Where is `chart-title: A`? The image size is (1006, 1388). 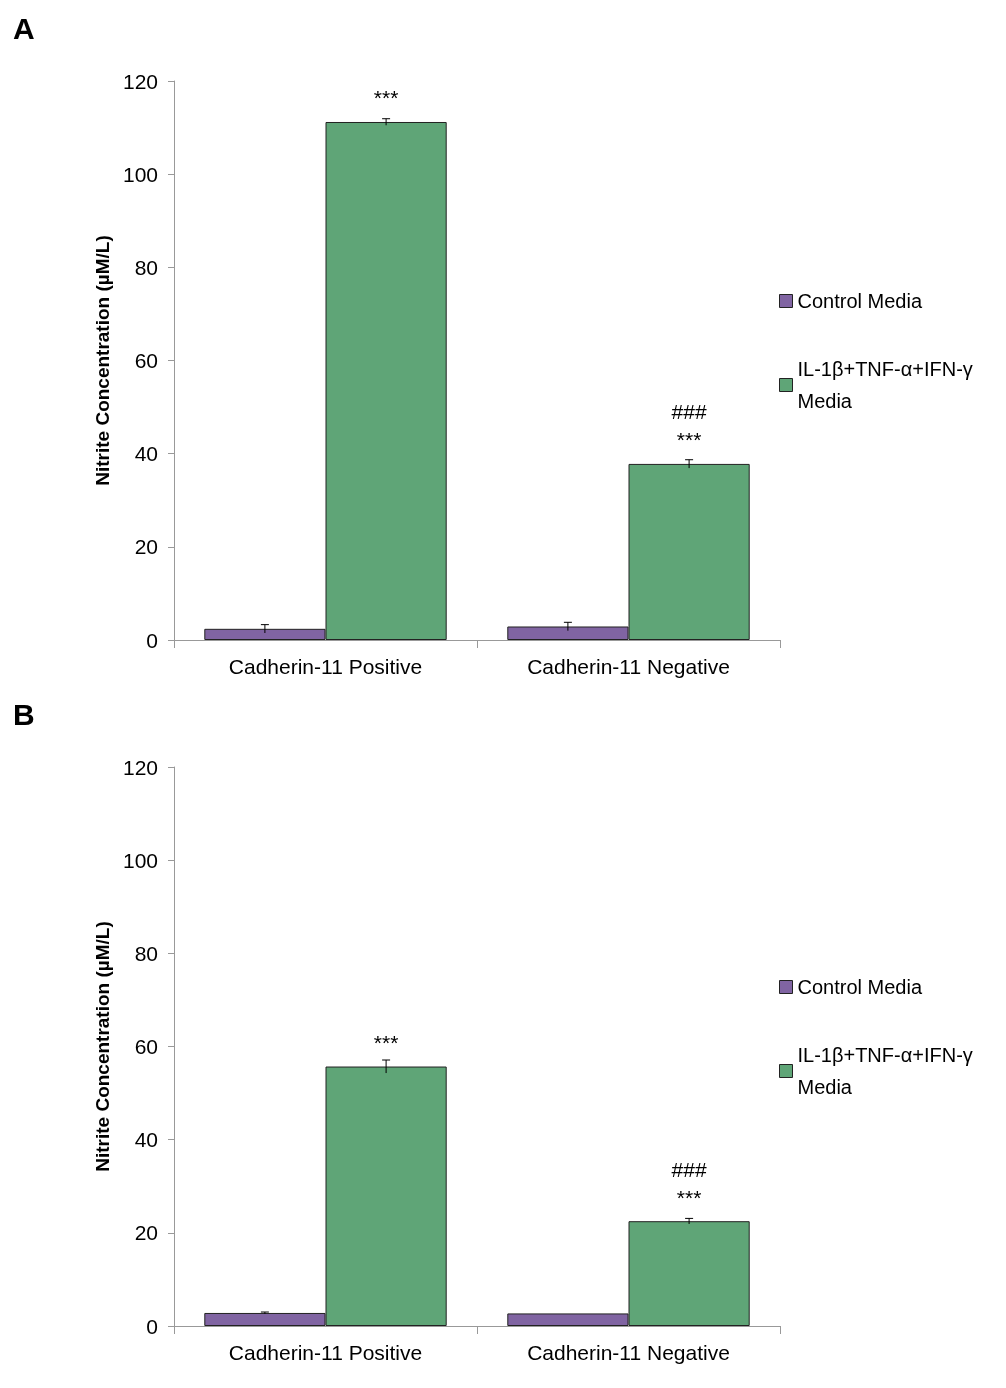
chart-title: A is located at coordinates (24, 28).